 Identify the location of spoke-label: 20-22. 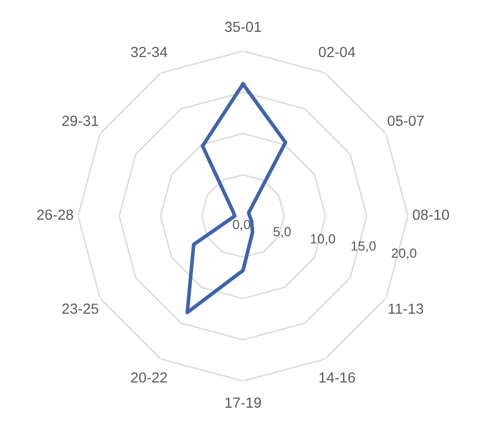
(149, 377).